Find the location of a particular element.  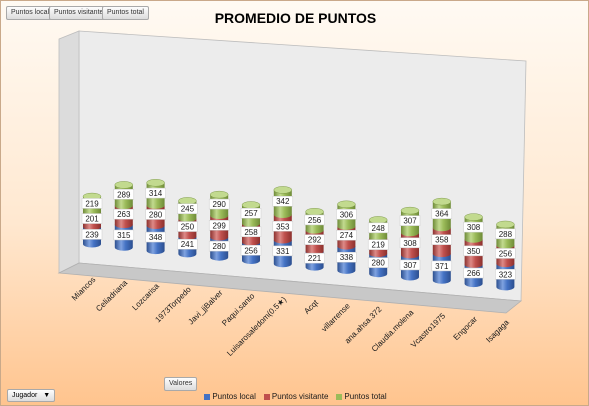

data-label-total-5: 290 is located at coordinates (219, 204).